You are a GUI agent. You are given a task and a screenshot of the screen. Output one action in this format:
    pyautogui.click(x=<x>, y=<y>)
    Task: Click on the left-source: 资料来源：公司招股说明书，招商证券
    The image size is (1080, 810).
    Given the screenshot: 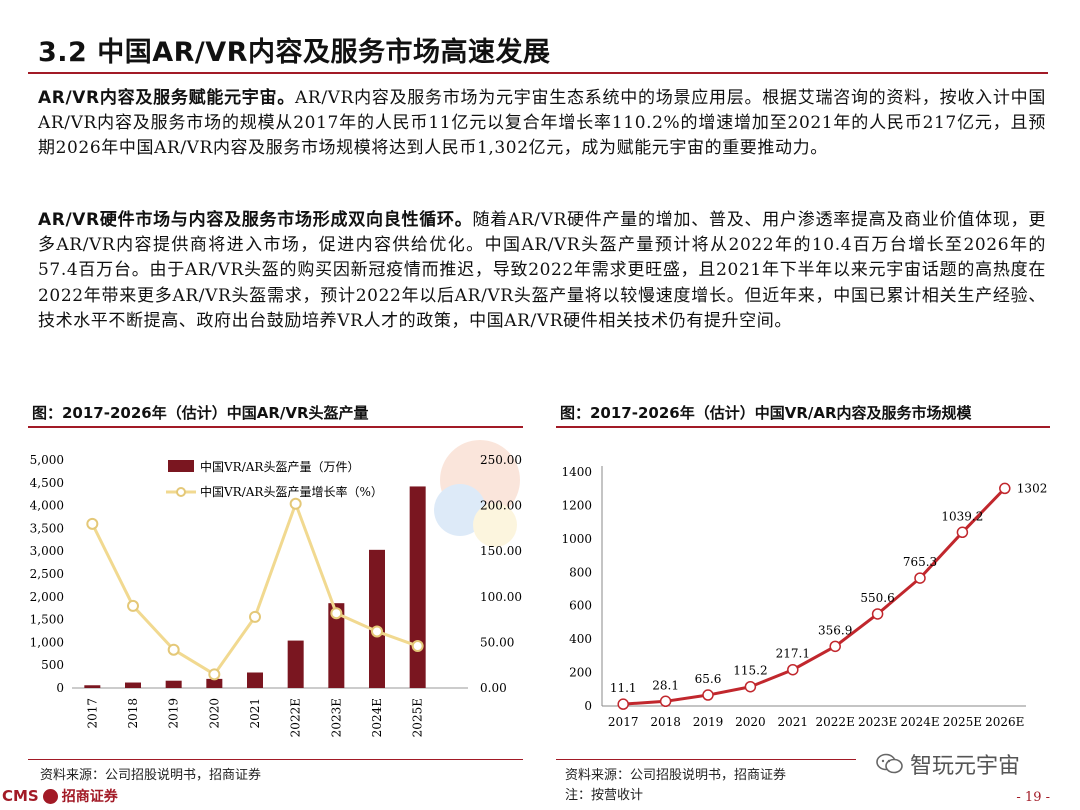 What is the action you would take?
    pyautogui.click(x=151, y=775)
    